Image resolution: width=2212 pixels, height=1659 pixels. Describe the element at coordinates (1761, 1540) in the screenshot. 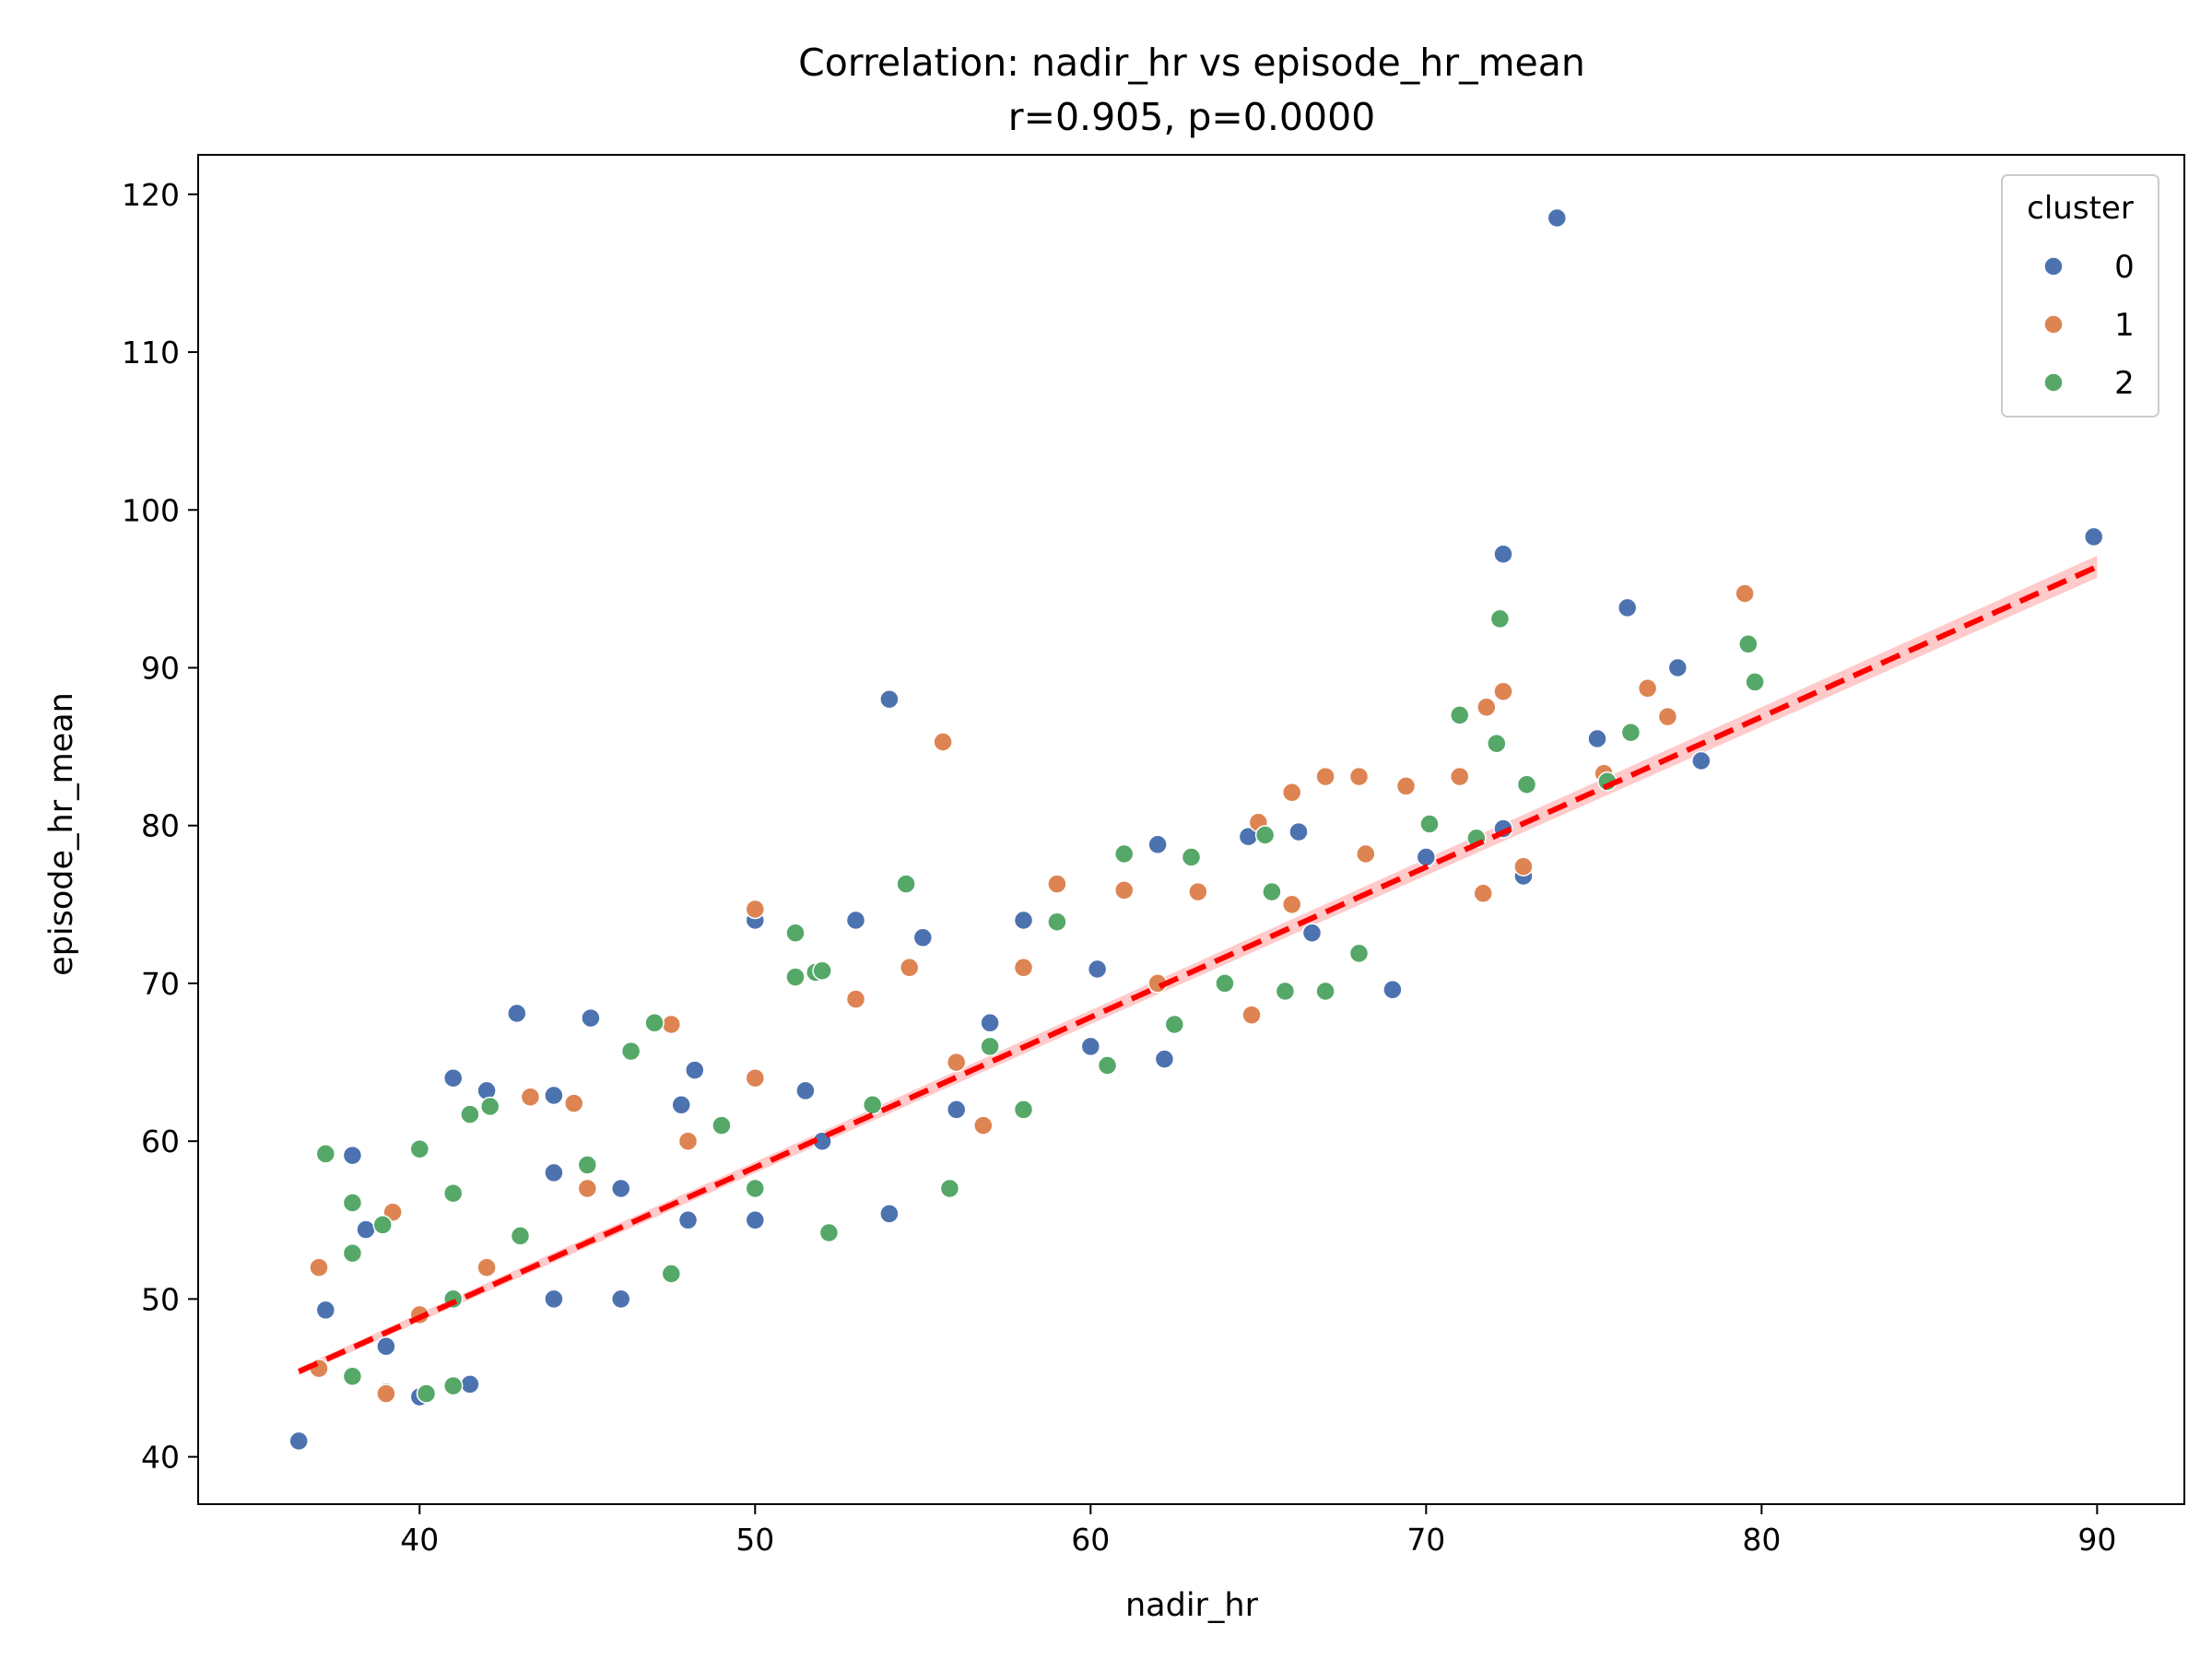

I see `x-tick-label: 80` at that location.